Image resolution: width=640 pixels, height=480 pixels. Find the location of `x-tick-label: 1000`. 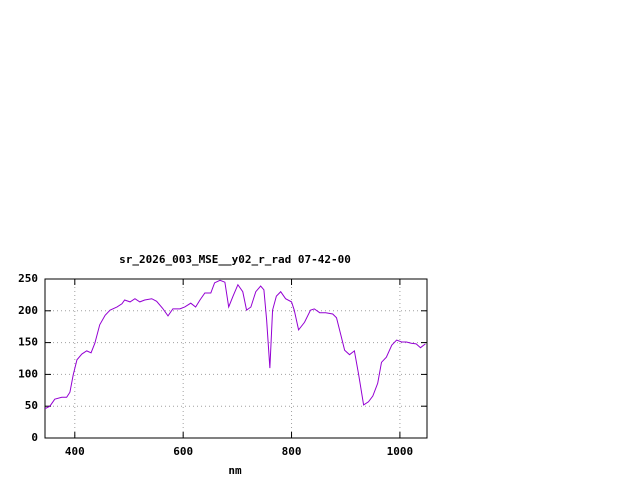

x-tick-label: 1000 is located at coordinates (400, 451).